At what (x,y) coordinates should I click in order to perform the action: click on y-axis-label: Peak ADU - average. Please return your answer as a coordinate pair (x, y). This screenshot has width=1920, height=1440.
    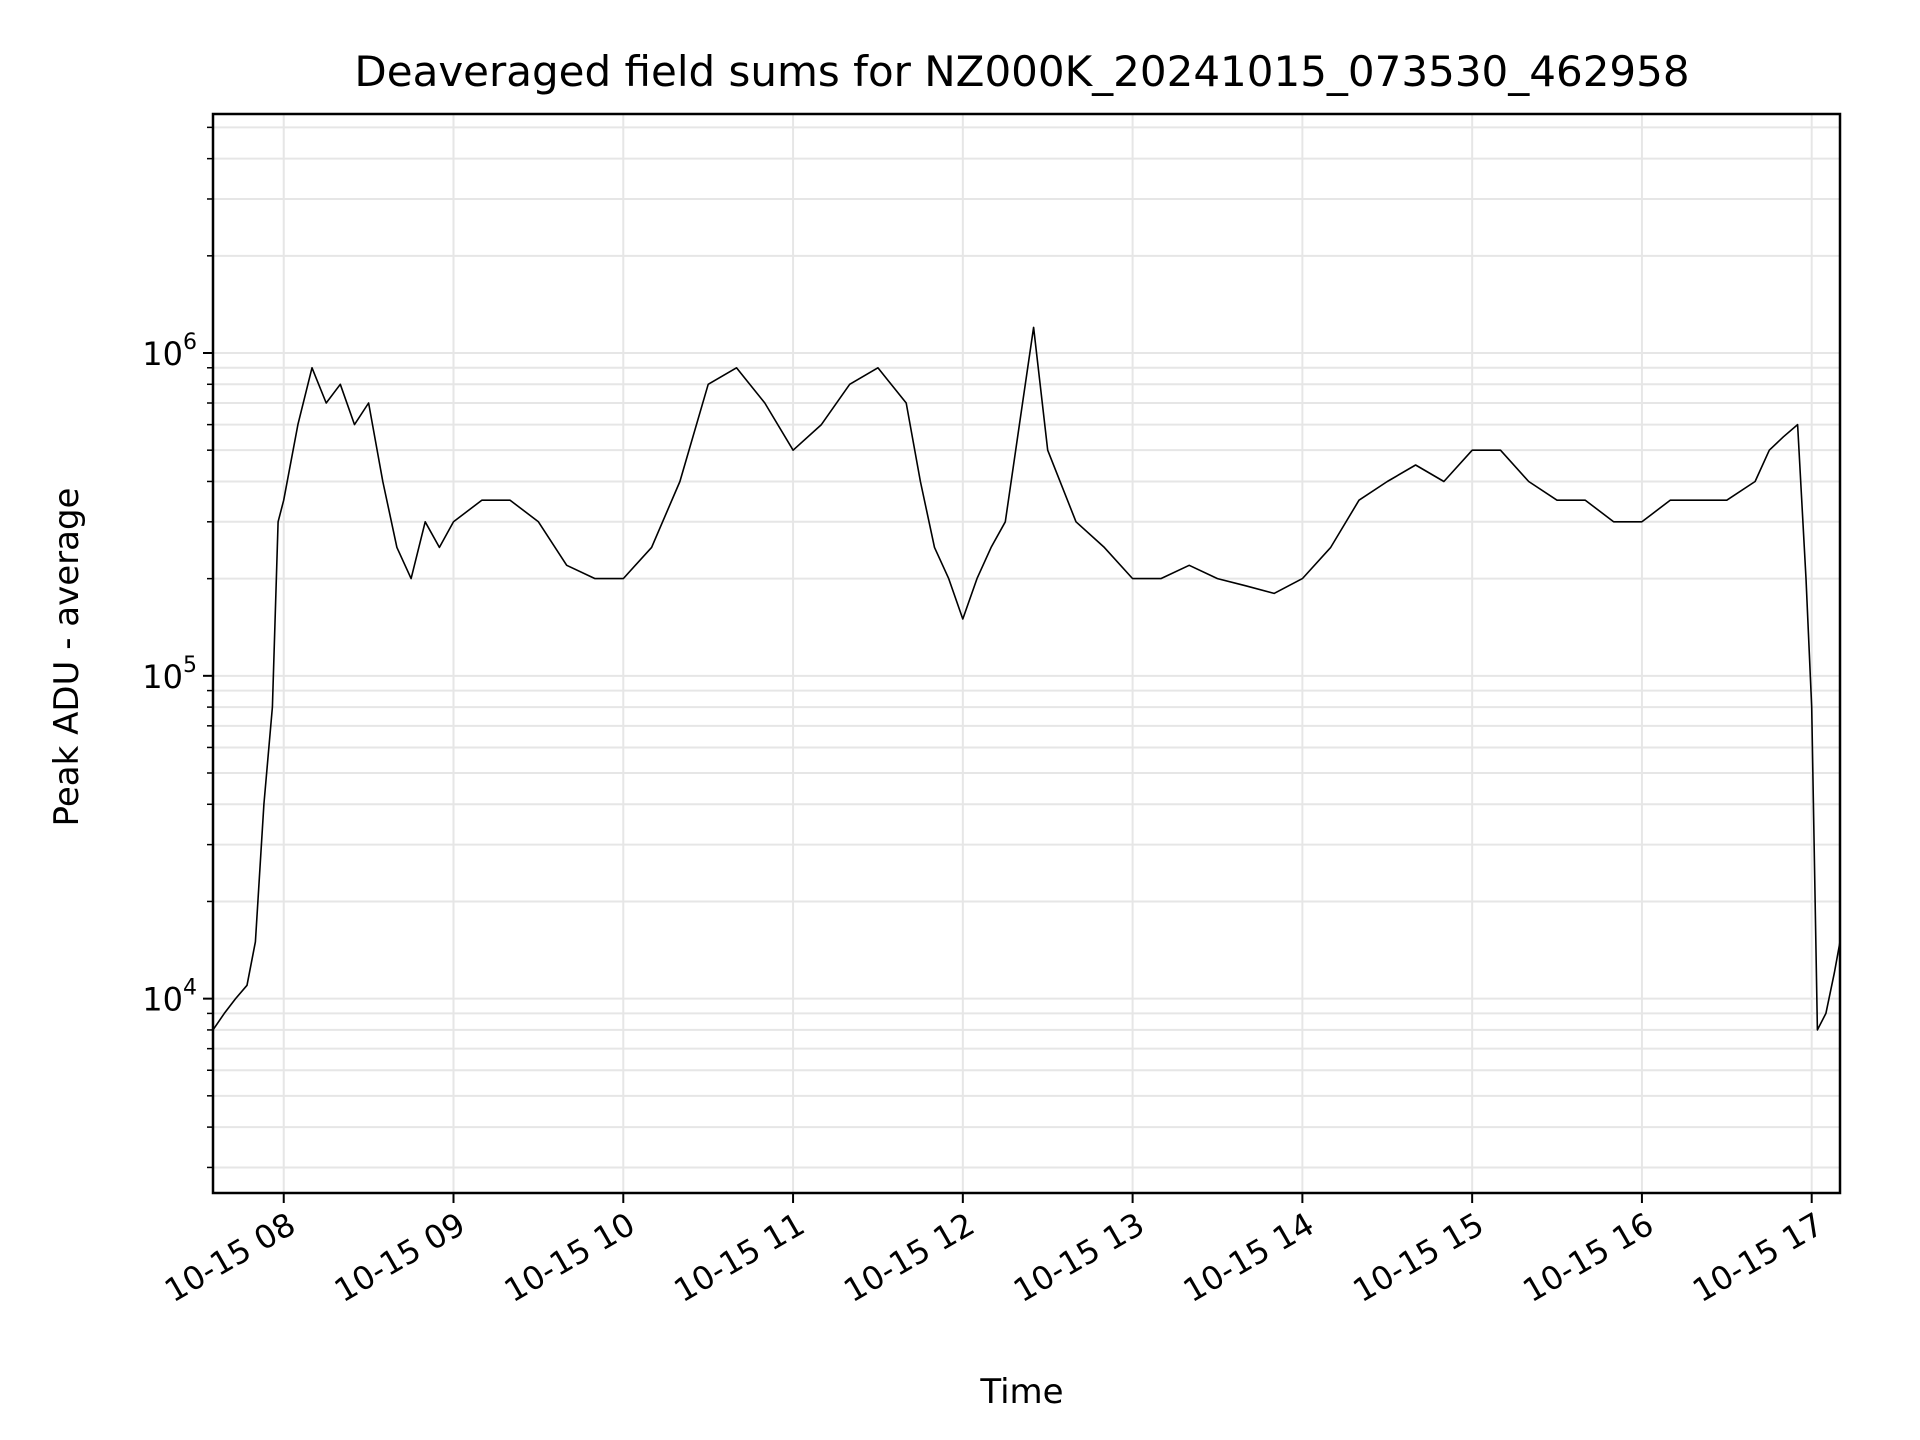
    Looking at the image, I should click on (67, 657).